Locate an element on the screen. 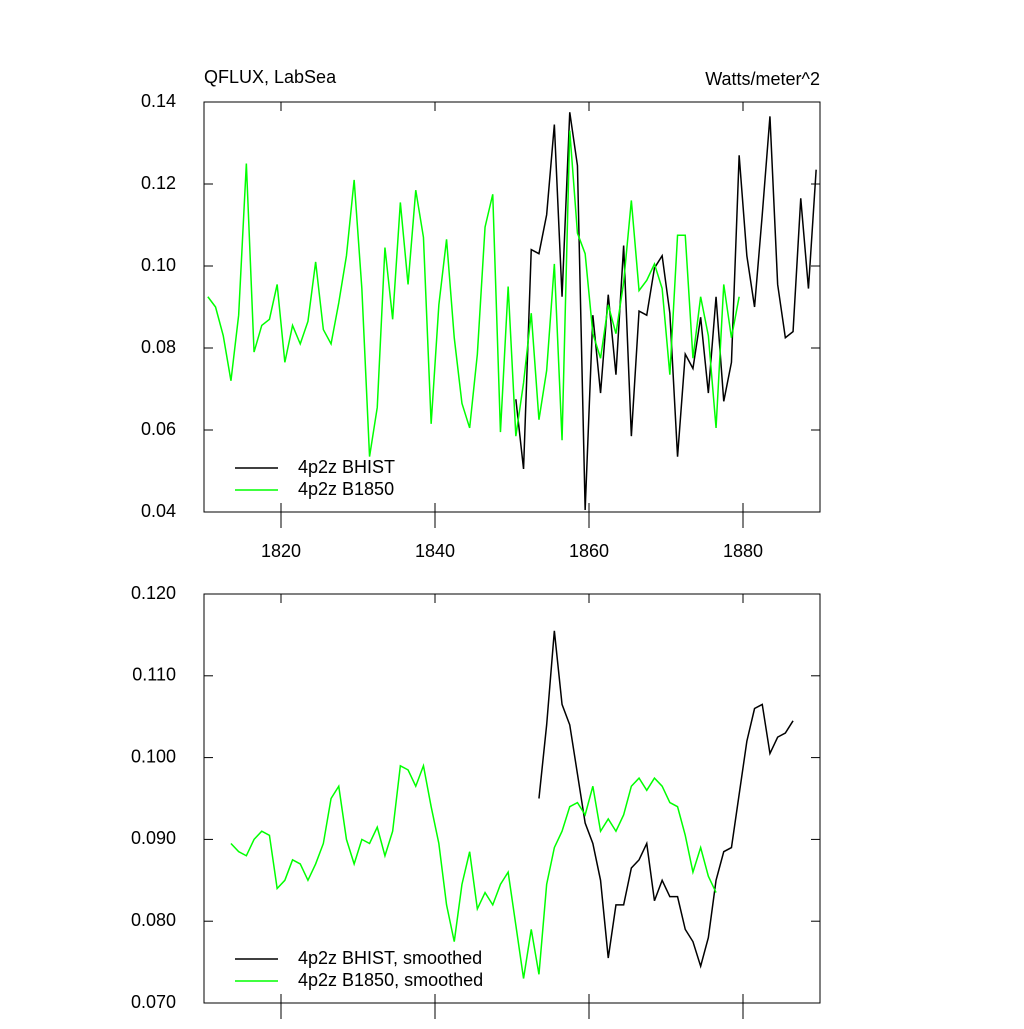 The image size is (1024, 1029). x-tick-label: 1820 is located at coordinates (281, 551).